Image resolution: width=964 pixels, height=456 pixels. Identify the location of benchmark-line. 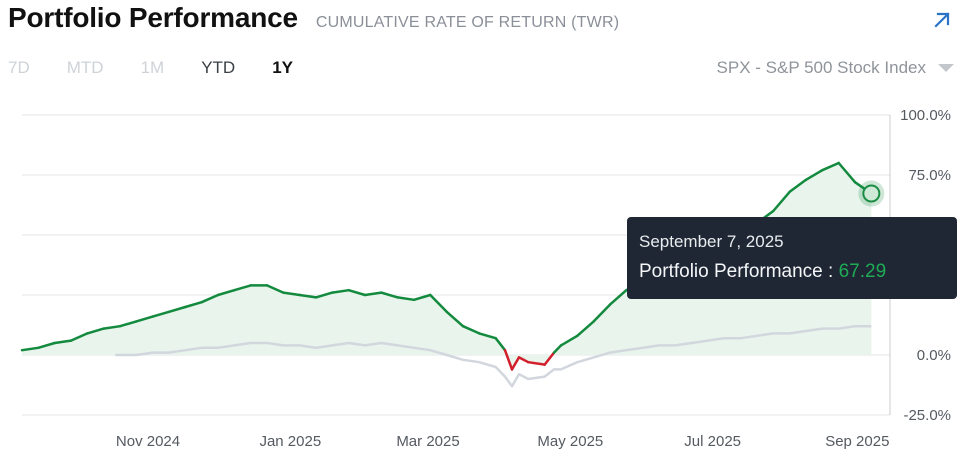
(493, 356).